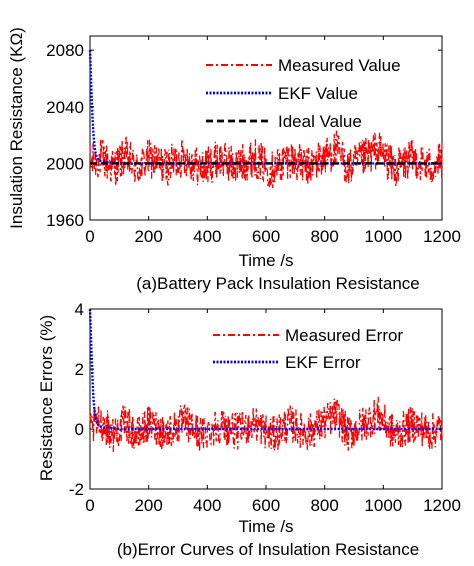  Describe the element at coordinates (265, 260) in the screenshot. I see `x-axis-label-a: Time /s` at that location.